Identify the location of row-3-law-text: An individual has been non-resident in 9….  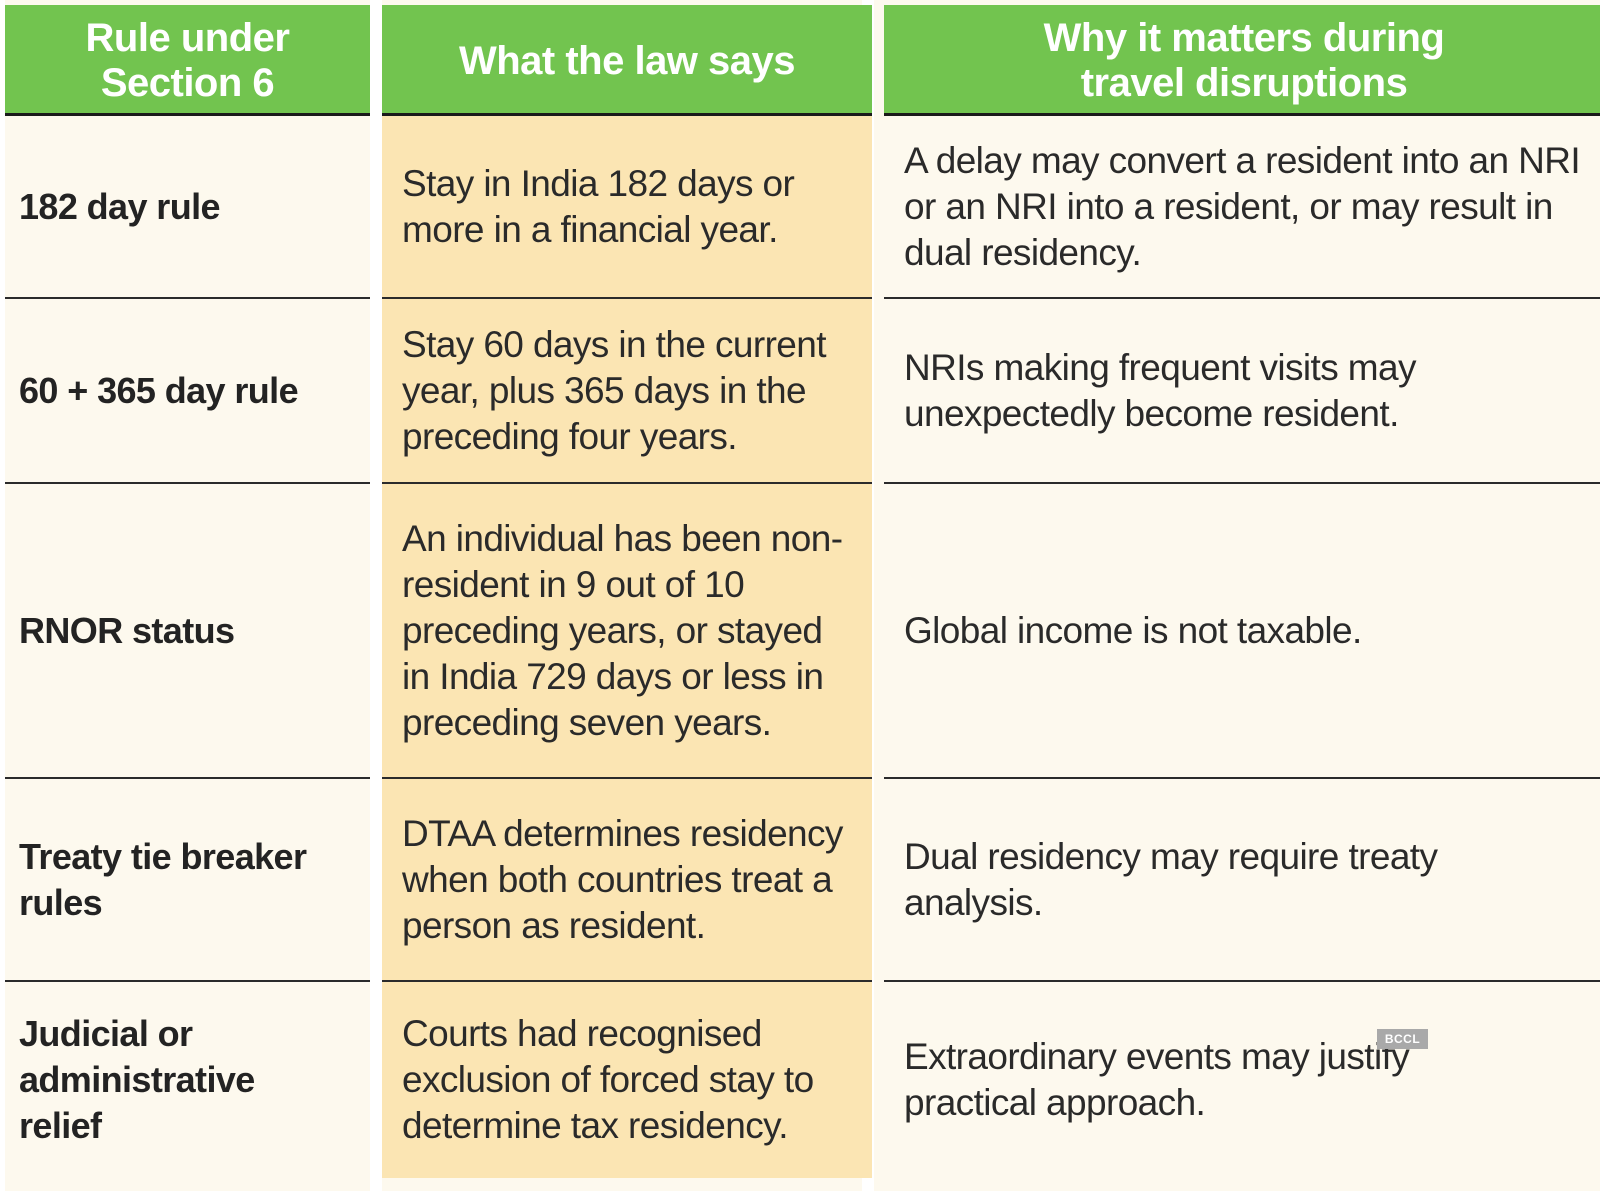
(622, 630).